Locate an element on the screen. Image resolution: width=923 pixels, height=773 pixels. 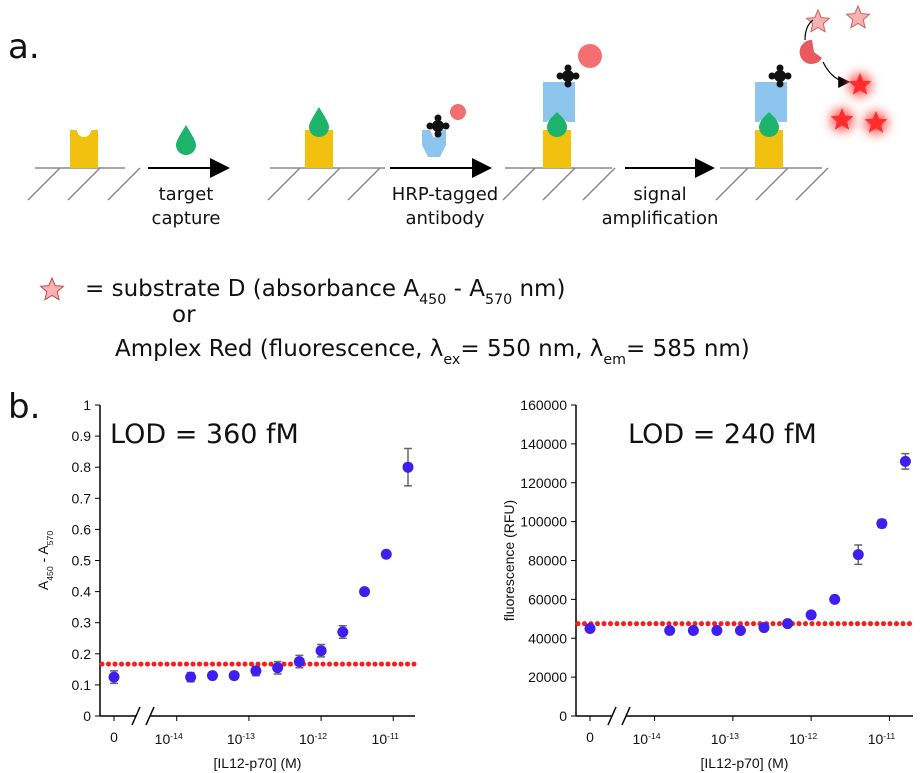
y-tick-label: 0.9 is located at coordinates (82, 436).